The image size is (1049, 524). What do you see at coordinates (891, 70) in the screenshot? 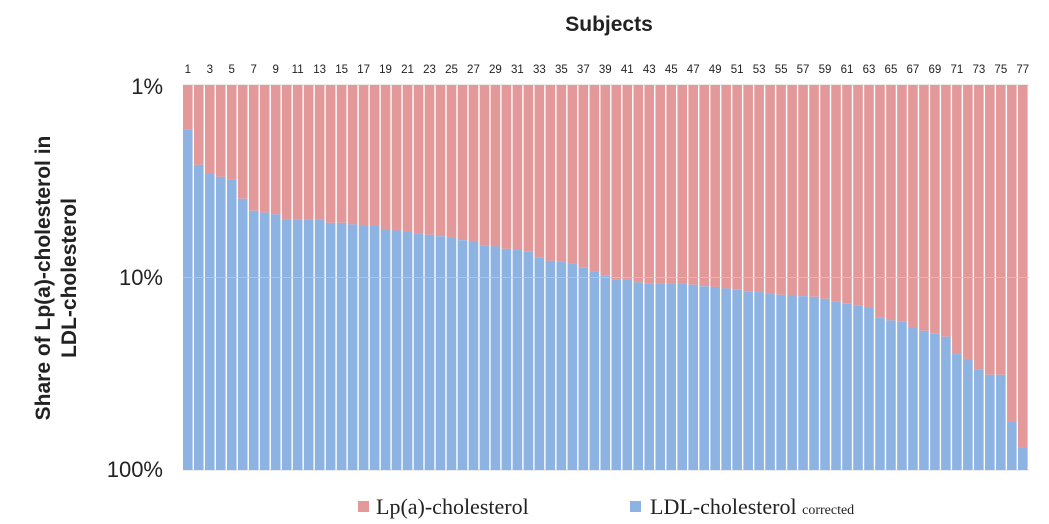
I see `x-tick-label-65: 65` at bounding box center [891, 70].